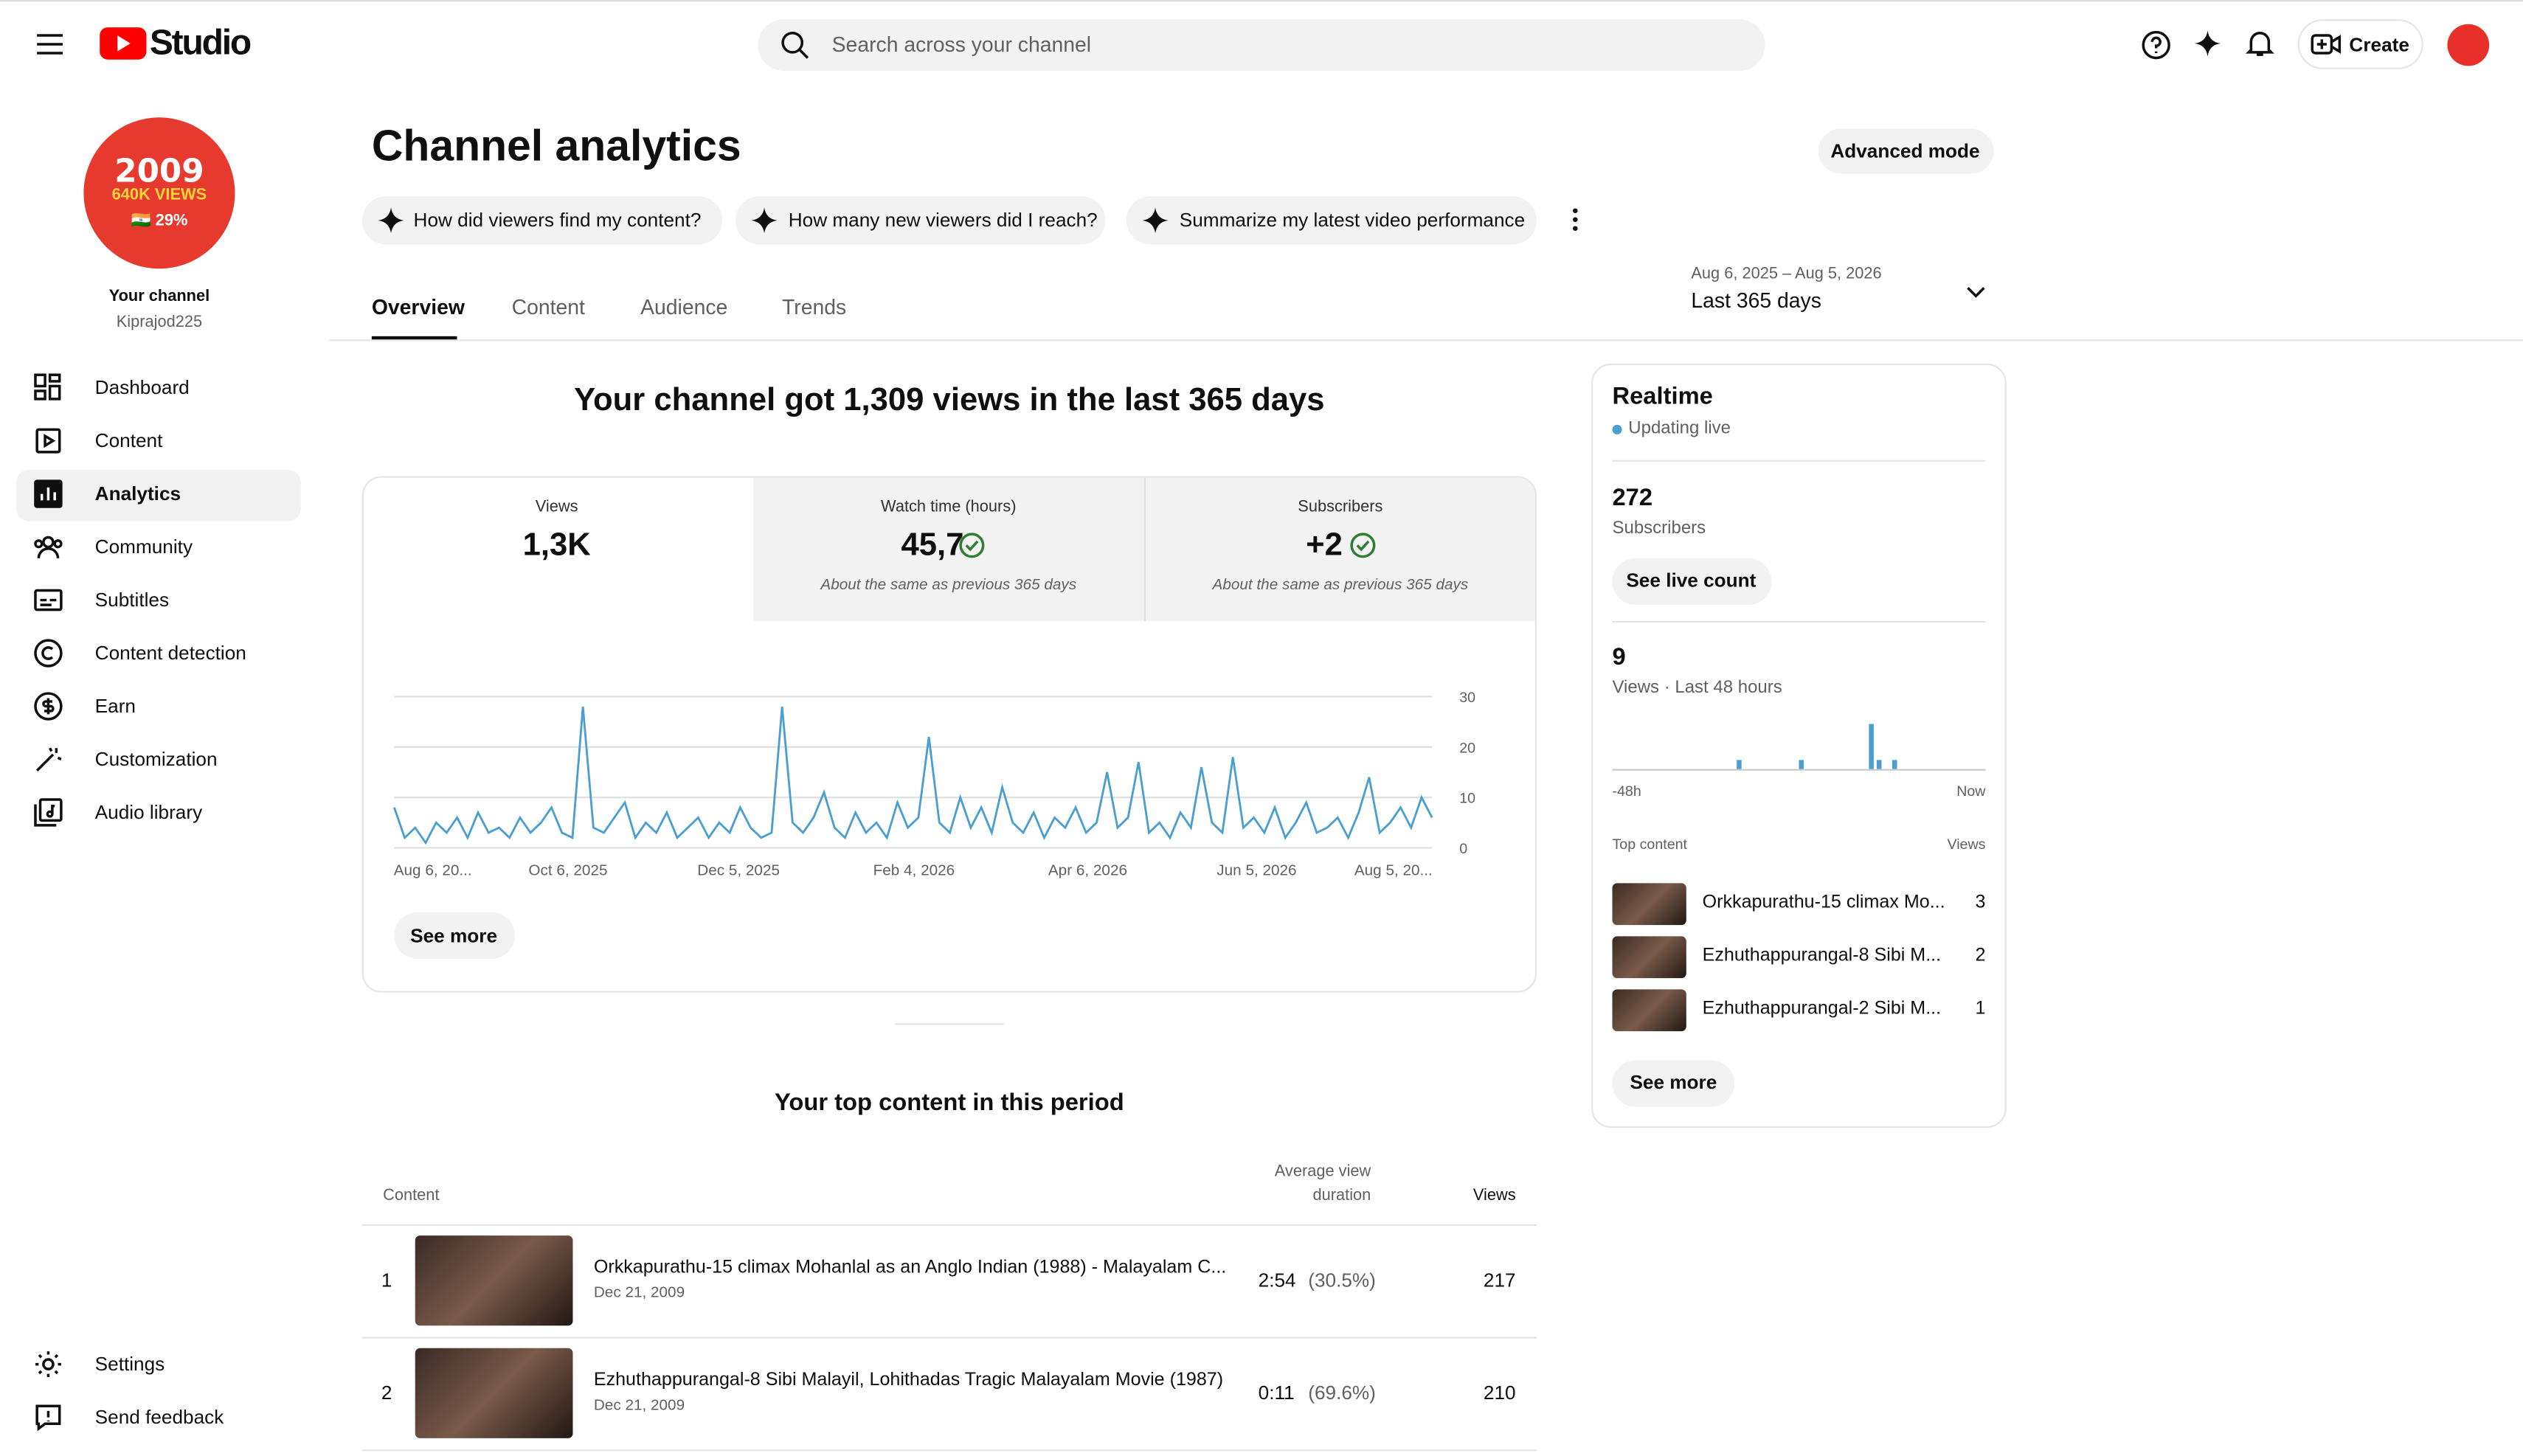 This screenshot has height=1456, width=2523. Describe the element at coordinates (159, 170) in the screenshot. I see `avatar-line: 2009` at that location.